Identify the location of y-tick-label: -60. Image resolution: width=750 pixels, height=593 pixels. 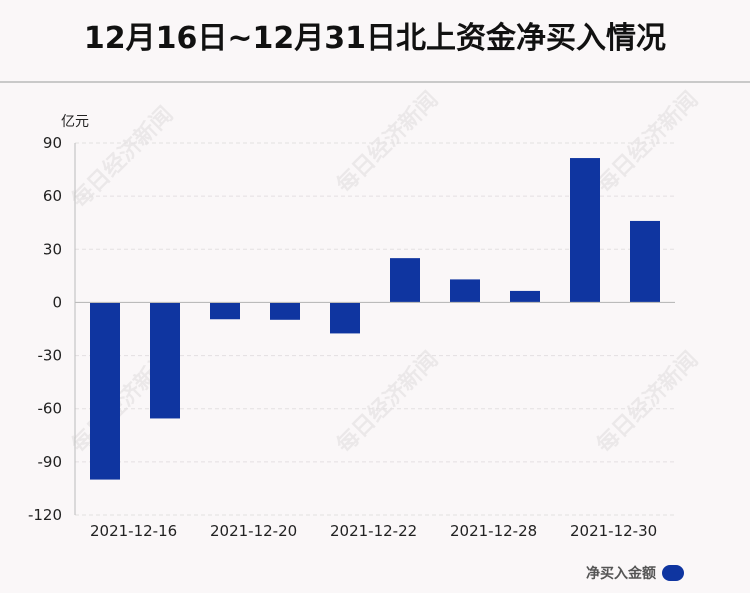
(50, 409).